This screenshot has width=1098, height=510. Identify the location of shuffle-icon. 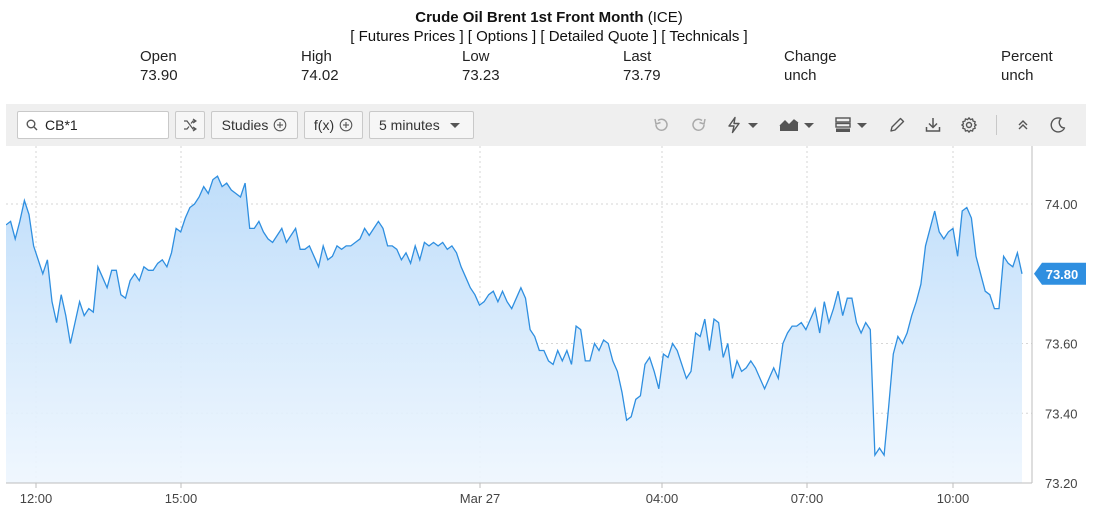
(190, 125).